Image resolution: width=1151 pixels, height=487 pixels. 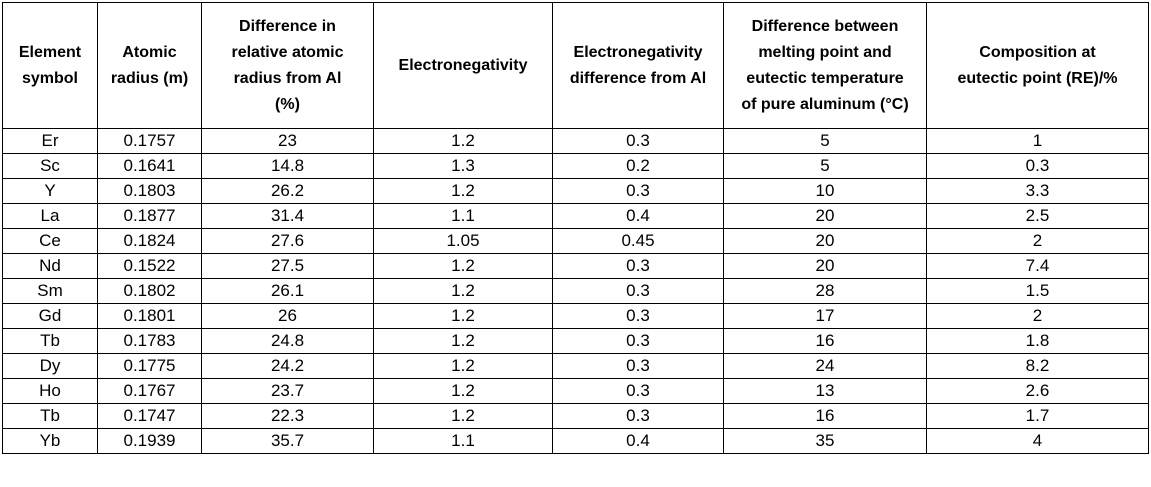 I want to click on cell-eutectic-composition: 7.4, so click(x=1037, y=266).